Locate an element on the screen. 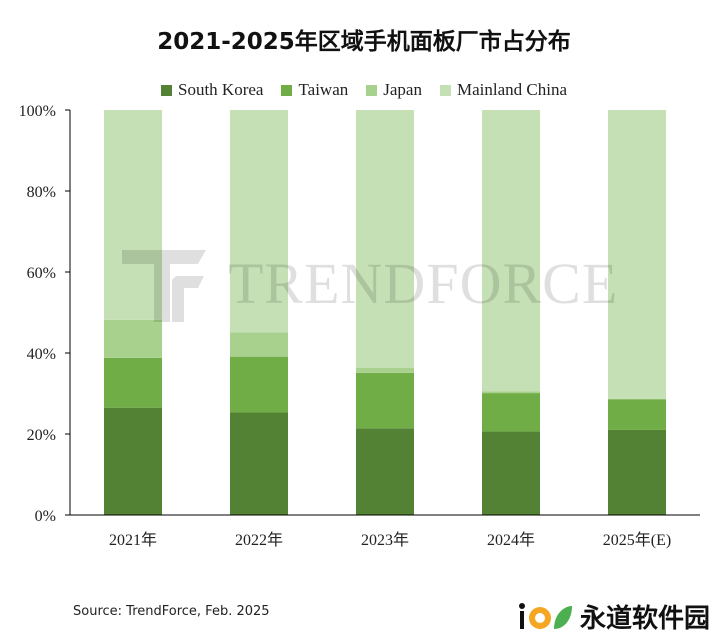 The height and width of the screenshot is (639, 728). x-tick-label: 2025年(E) is located at coordinates (637, 540).